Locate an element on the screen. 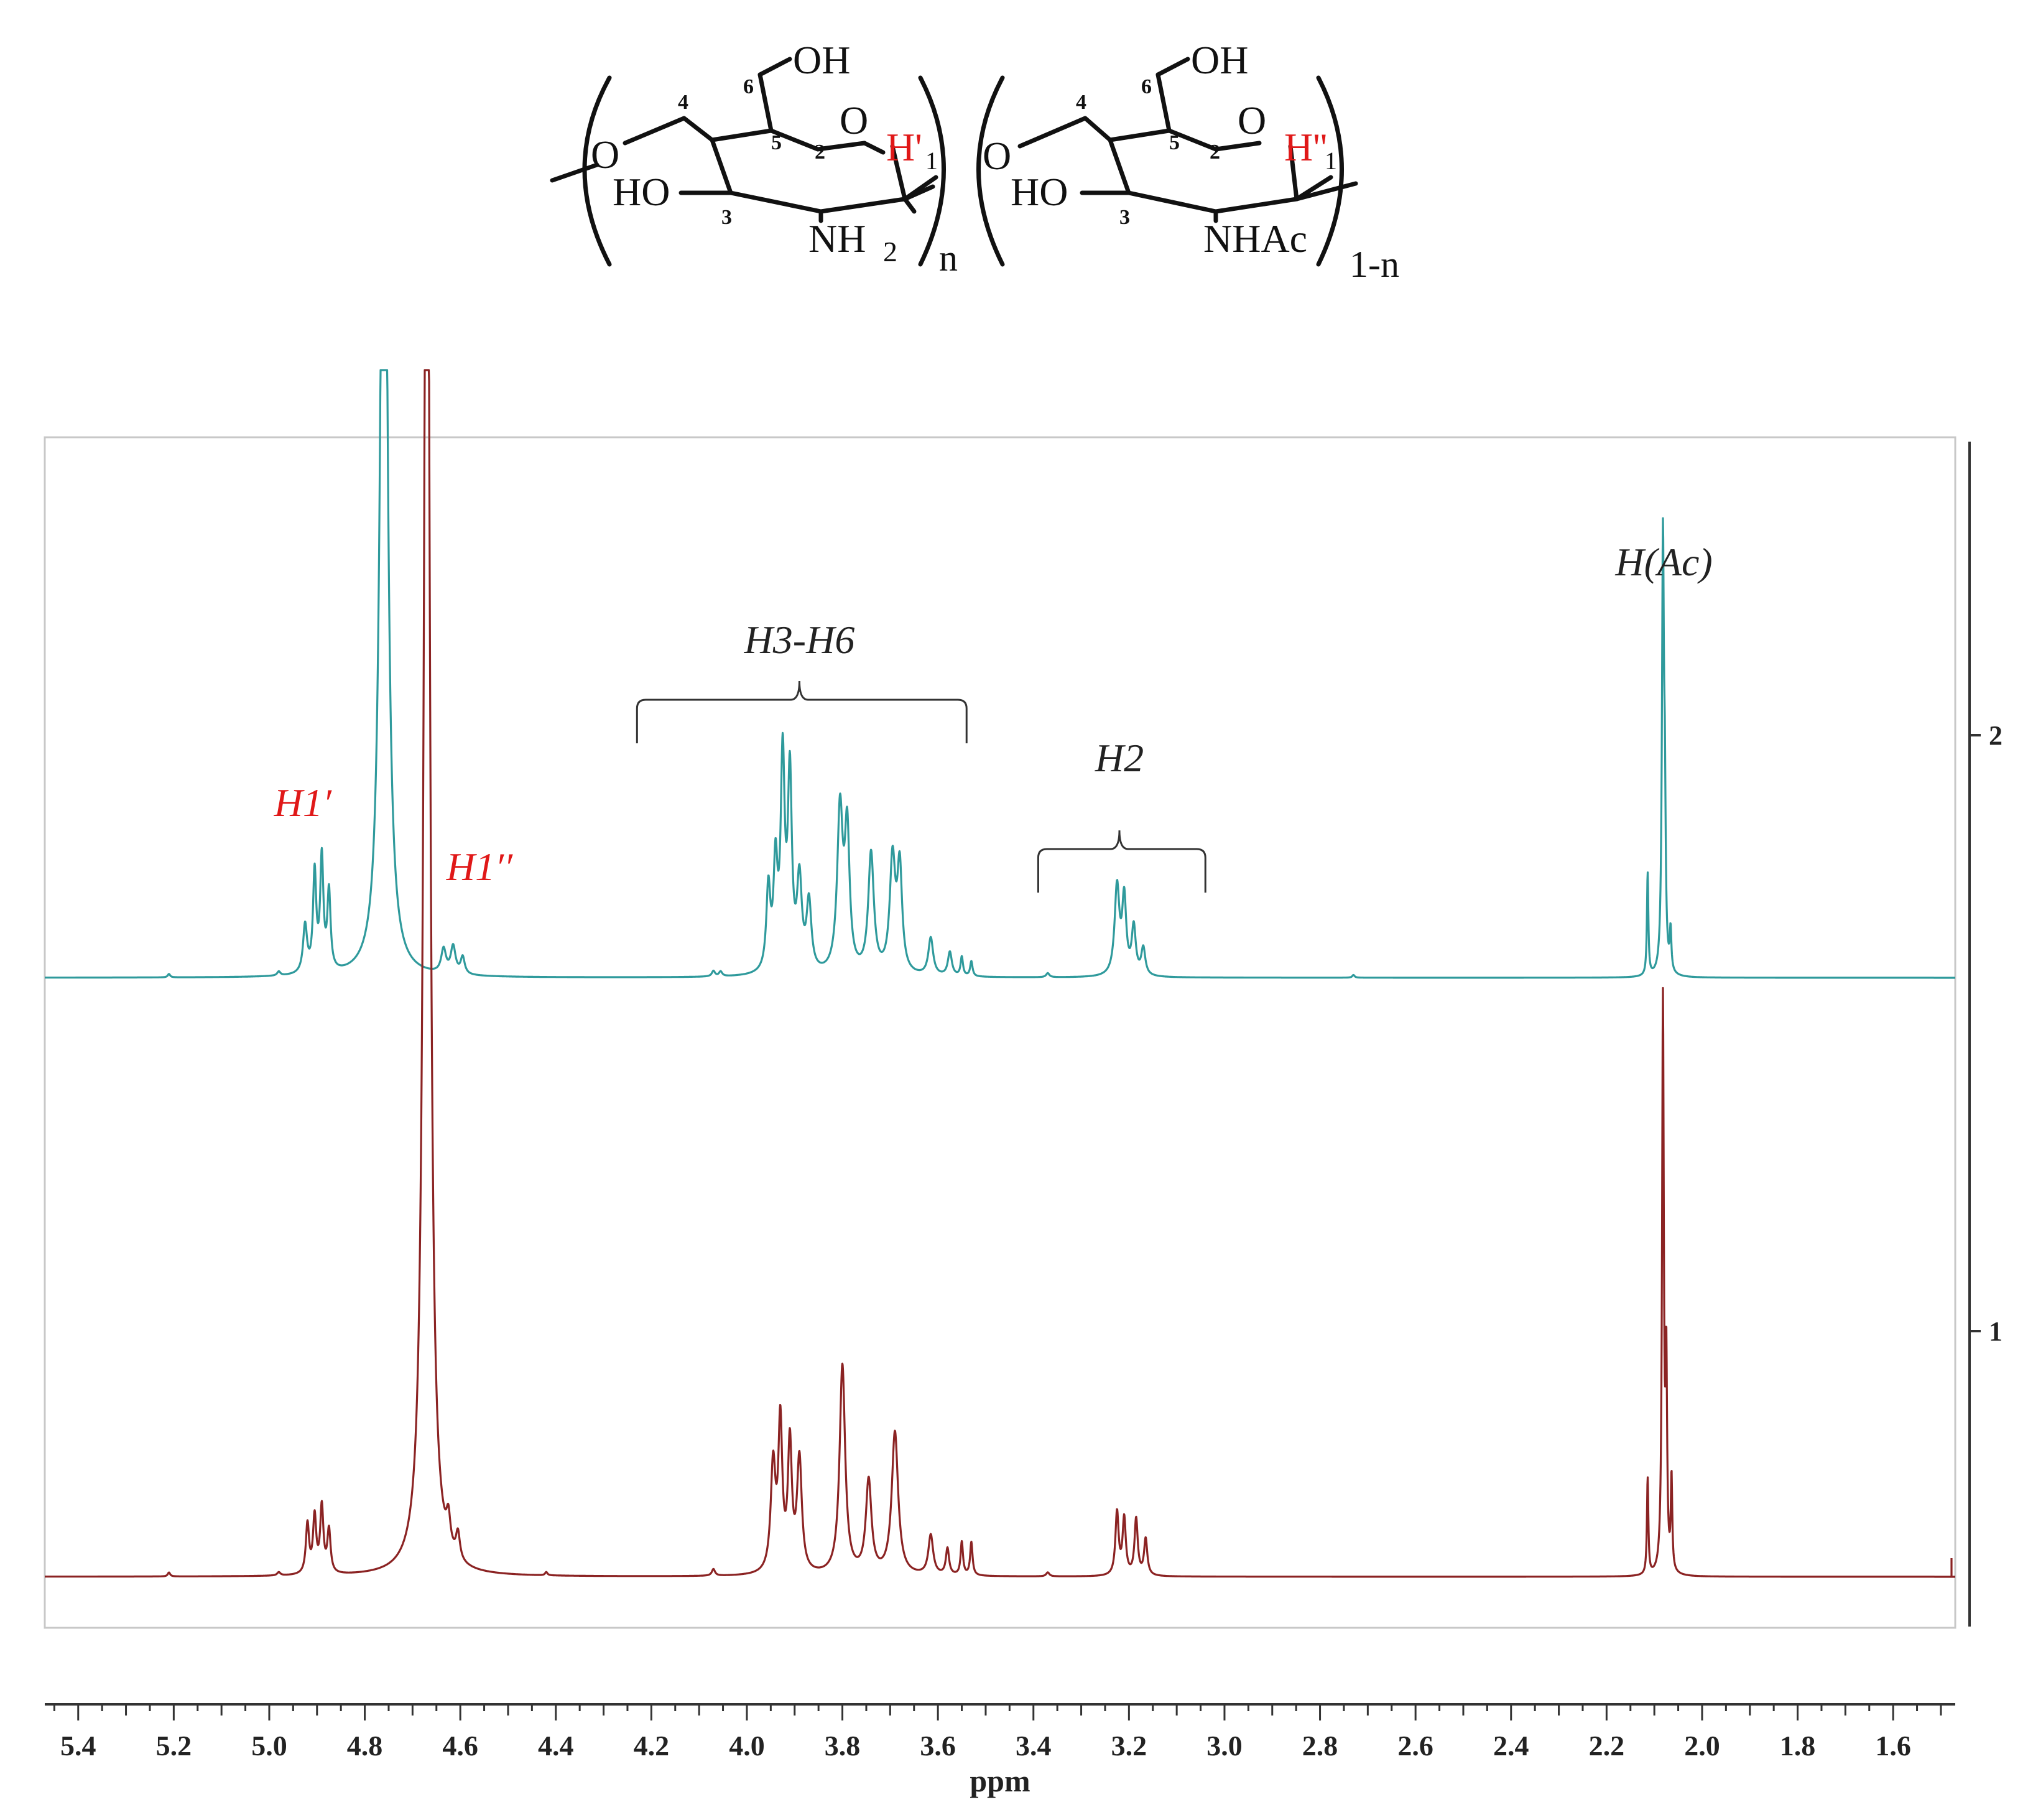 This screenshot has width=2028, height=1820. x-tick-label: 3.2 is located at coordinates (1129, 1746).